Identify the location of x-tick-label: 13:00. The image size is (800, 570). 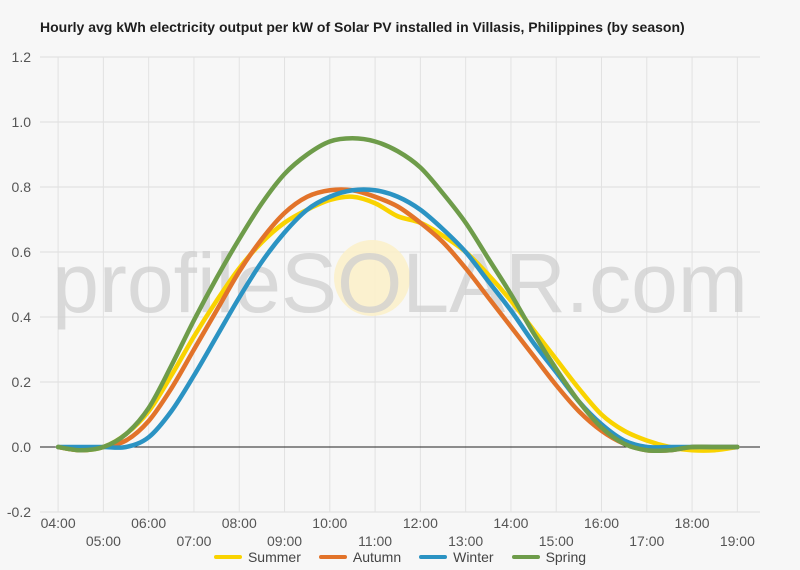
(465, 541).